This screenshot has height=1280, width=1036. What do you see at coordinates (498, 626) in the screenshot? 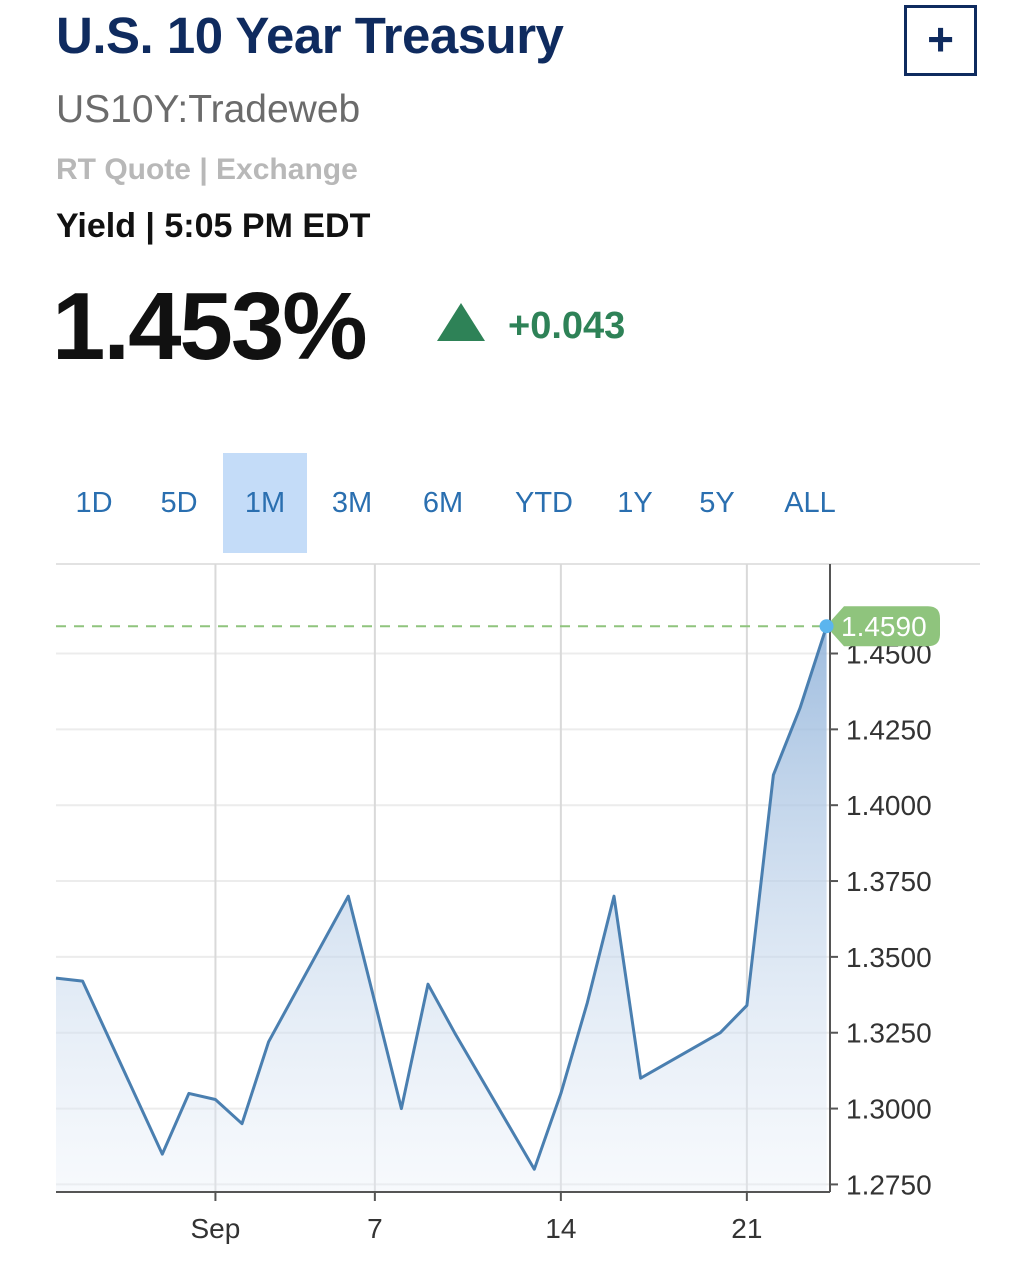
I see `current-value-marker: 1.4590` at bounding box center [498, 626].